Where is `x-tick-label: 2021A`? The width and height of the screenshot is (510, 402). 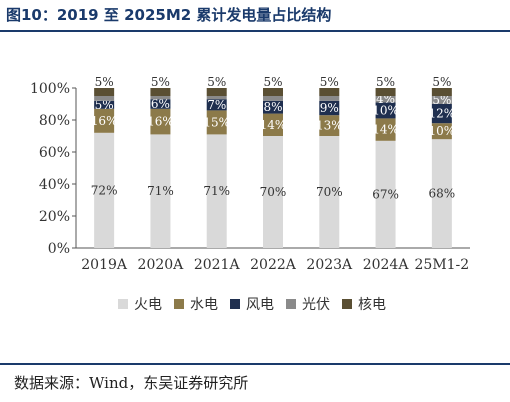 x-tick-label: 2021A is located at coordinates (217, 265).